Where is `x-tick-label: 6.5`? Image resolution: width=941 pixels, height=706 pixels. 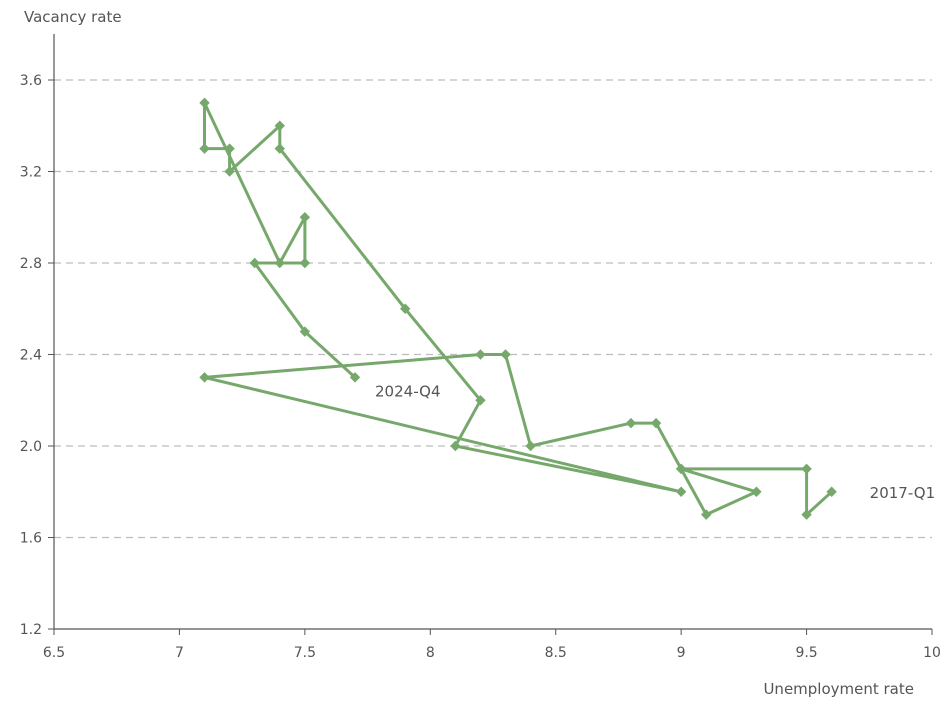 x-tick-label: 6.5 is located at coordinates (54, 653).